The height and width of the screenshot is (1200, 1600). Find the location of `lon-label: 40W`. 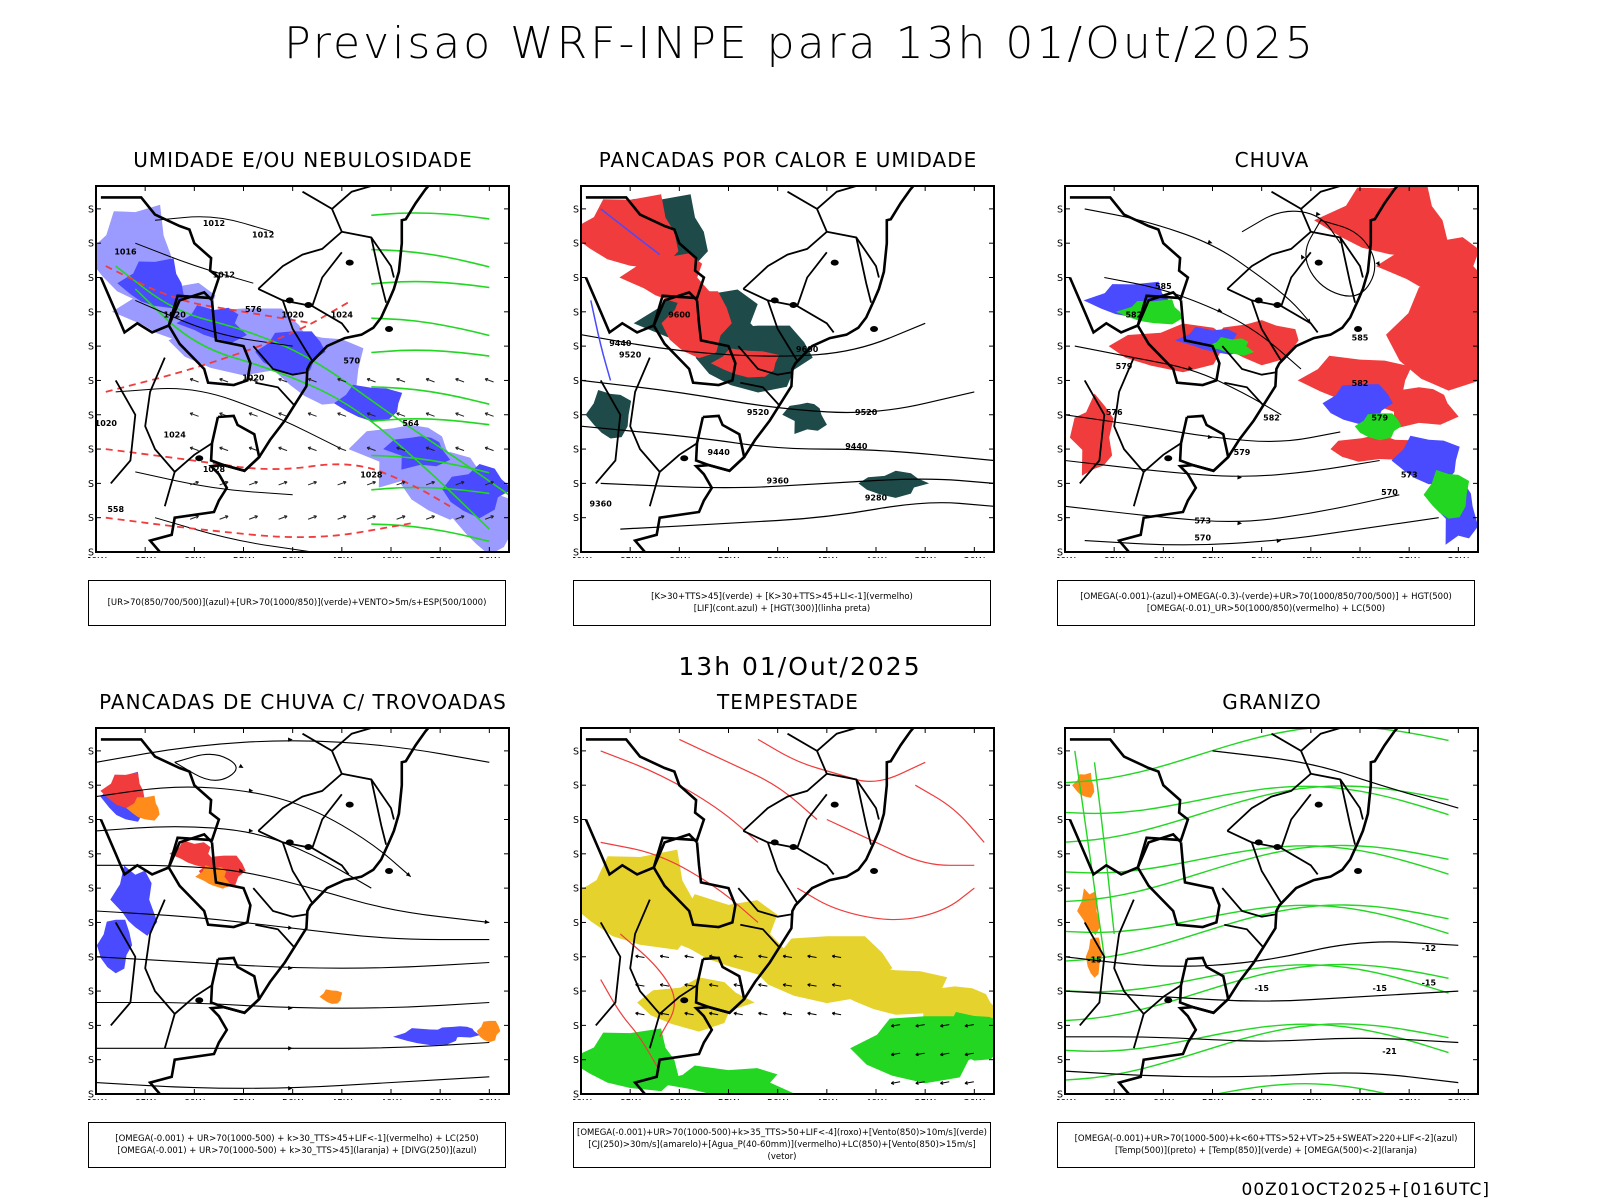

lon-label: 40W is located at coordinates (876, 1099).